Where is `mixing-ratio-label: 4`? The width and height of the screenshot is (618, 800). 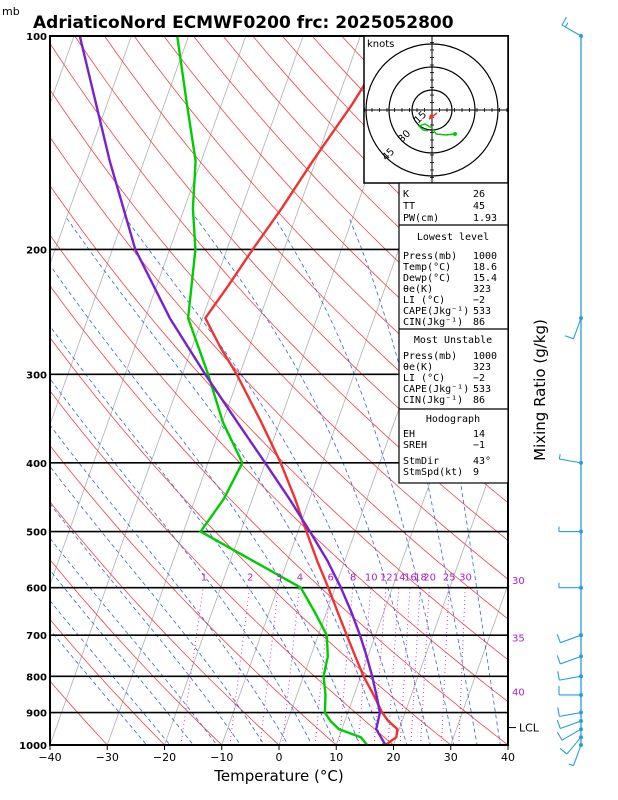 mixing-ratio-label: 4 is located at coordinates (300, 578).